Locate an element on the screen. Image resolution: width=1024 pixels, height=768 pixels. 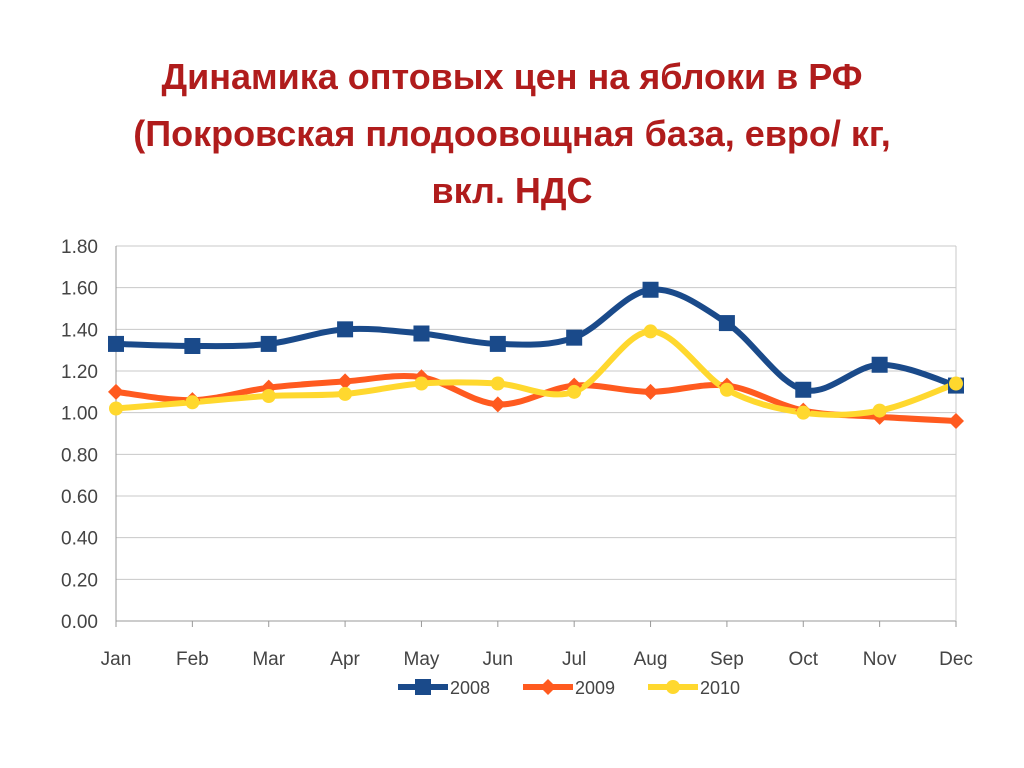
x-tick-label: May is located at coordinates (422, 659).